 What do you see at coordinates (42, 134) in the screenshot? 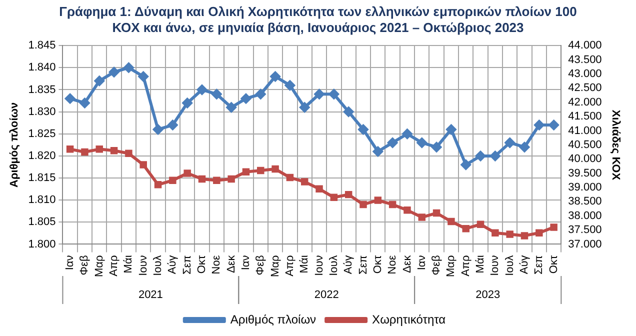
I see `y-tick-label: 1.825` at bounding box center [42, 134].